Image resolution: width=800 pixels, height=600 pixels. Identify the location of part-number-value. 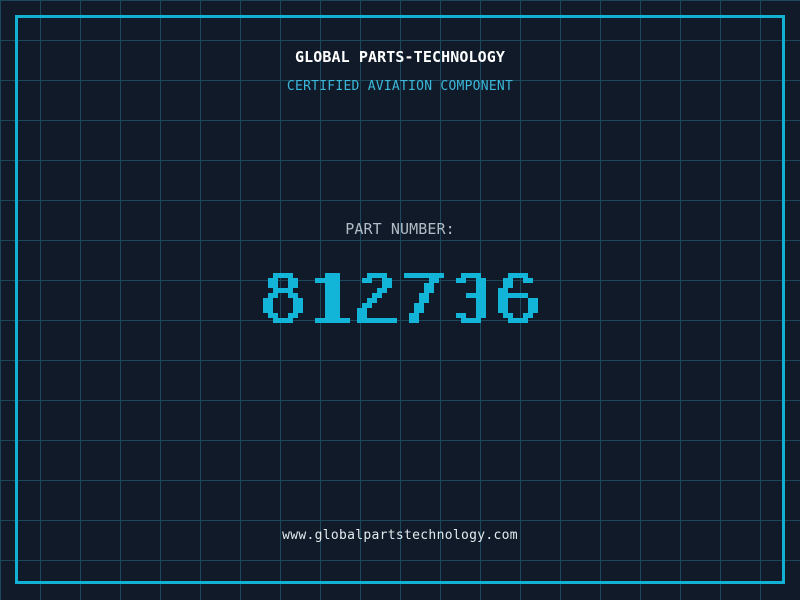
(400, 298).